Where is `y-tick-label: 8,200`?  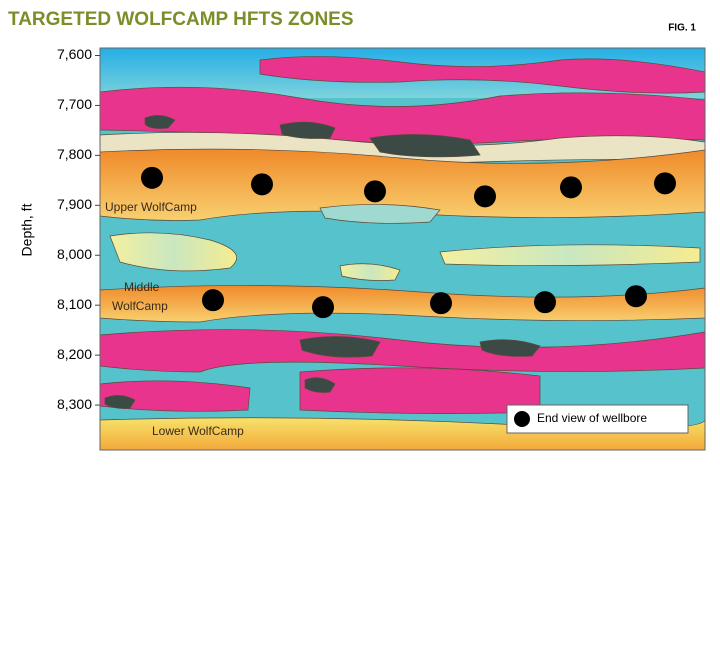 y-tick-label: 8,200 is located at coordinates (74, 354).